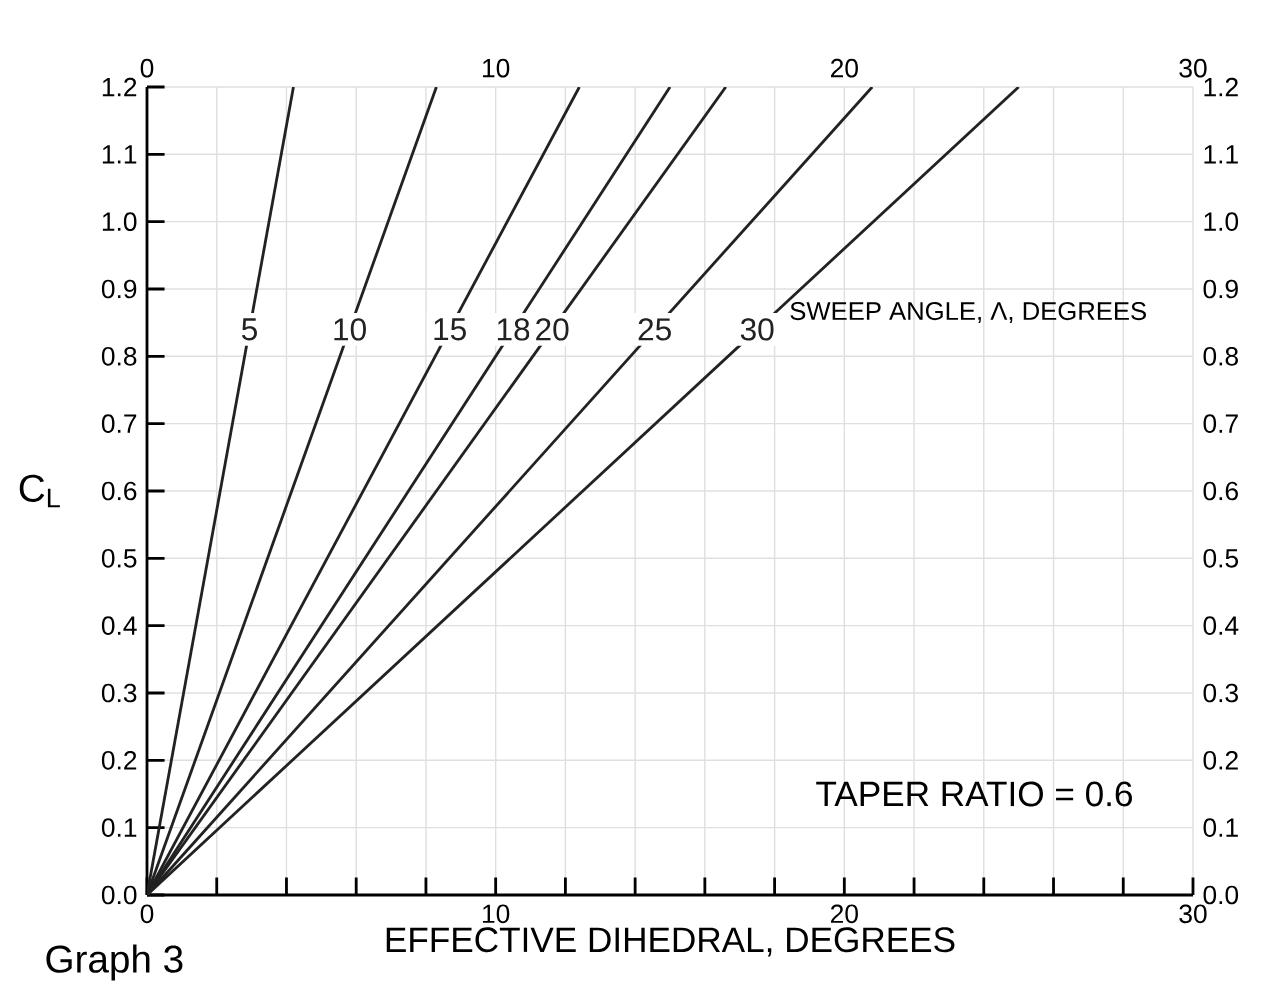 Image resolution: width=1263 pixels, height=1005 pixels. Describe the element at coordinates (119, 895) in the screenshot. I see `y-tick-label: 0.0` at that location.